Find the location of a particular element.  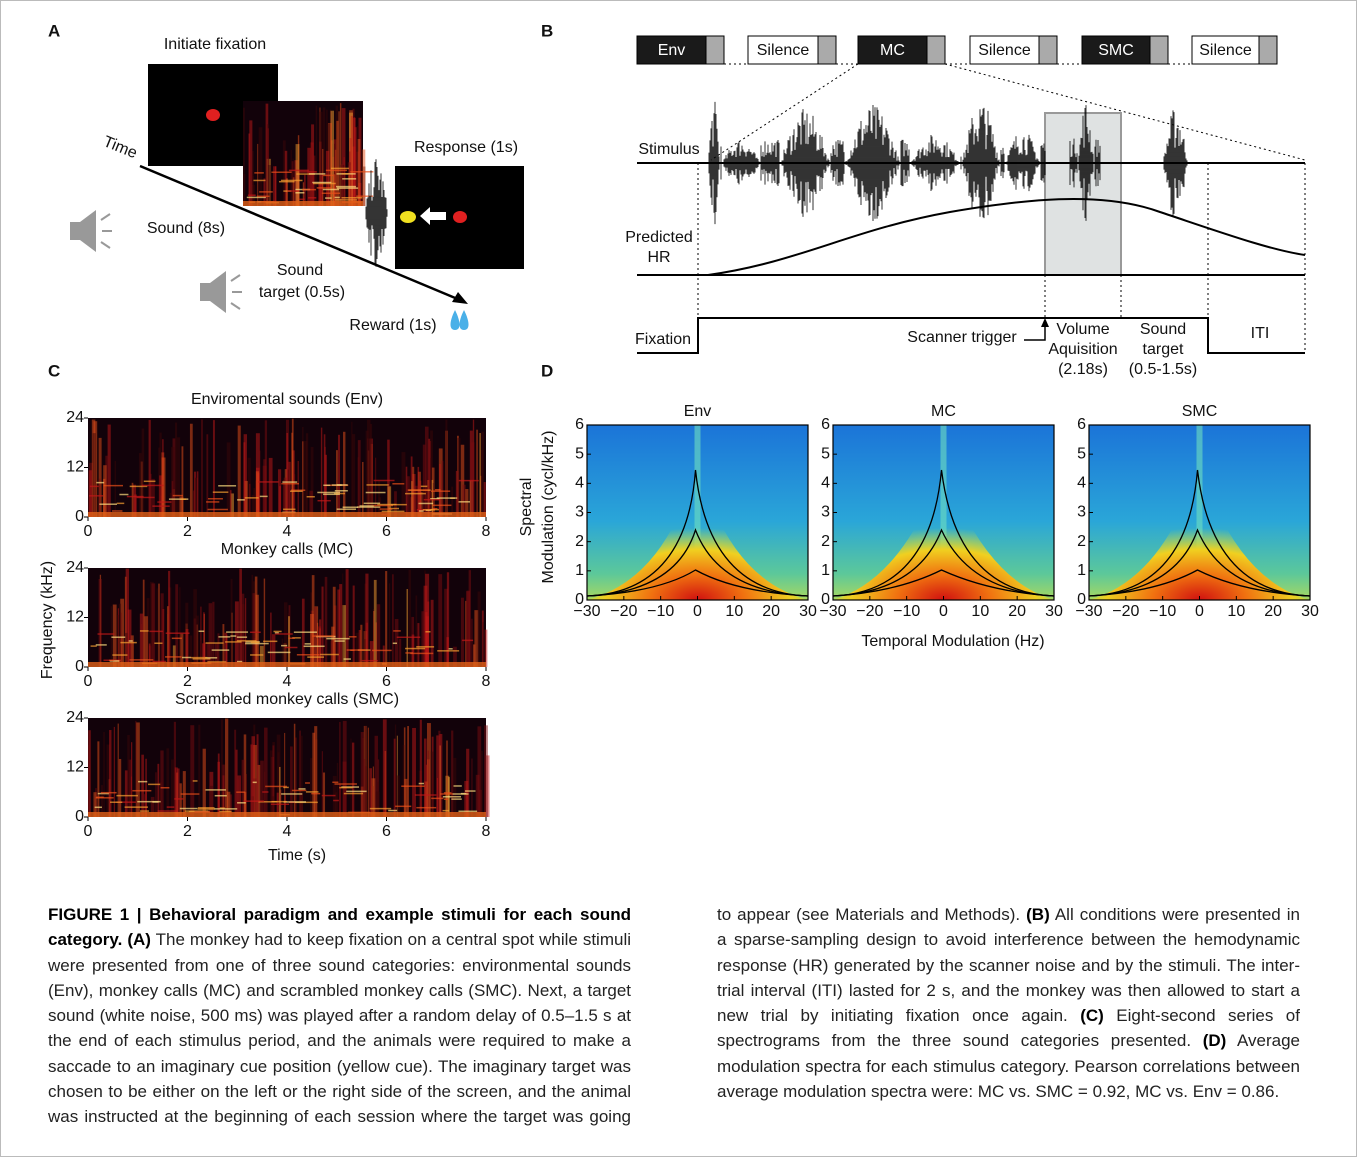

waveform is located at coordinates (376, 213).